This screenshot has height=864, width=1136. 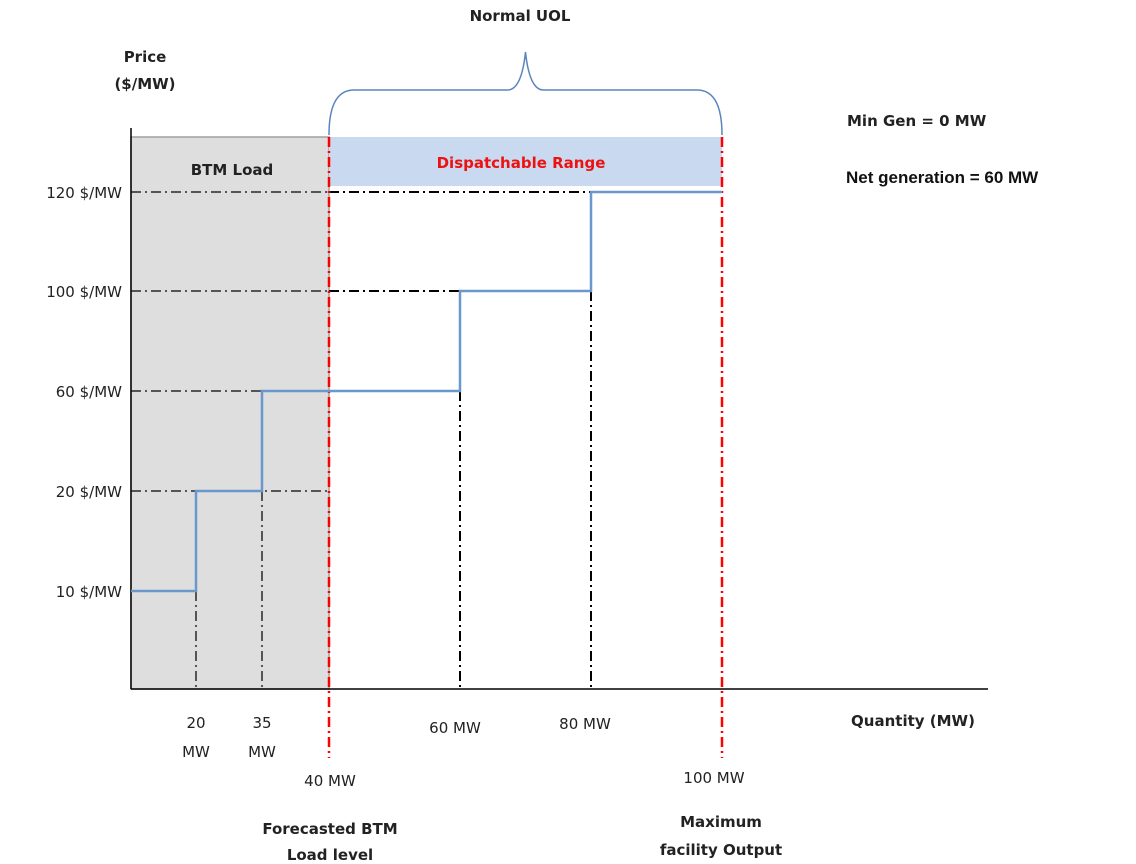 What do you see at coordinates (84, 292) in the screenshot?
I see `y-tick-label: 100 $/MW` at bounding box center [84, 292].